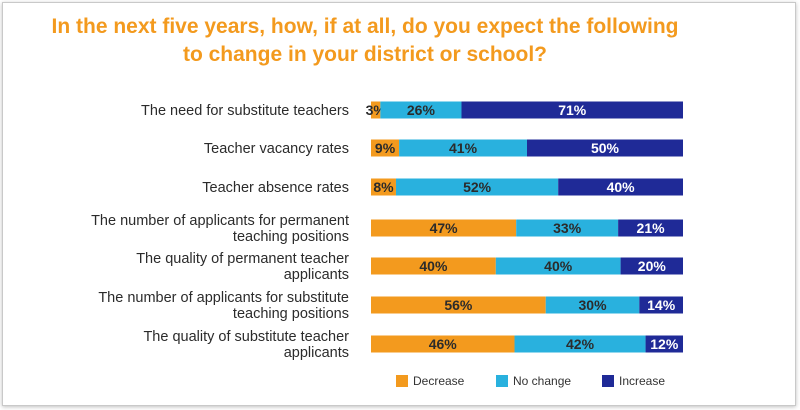  I want to click on data-label: 71%, so click(572, 110).